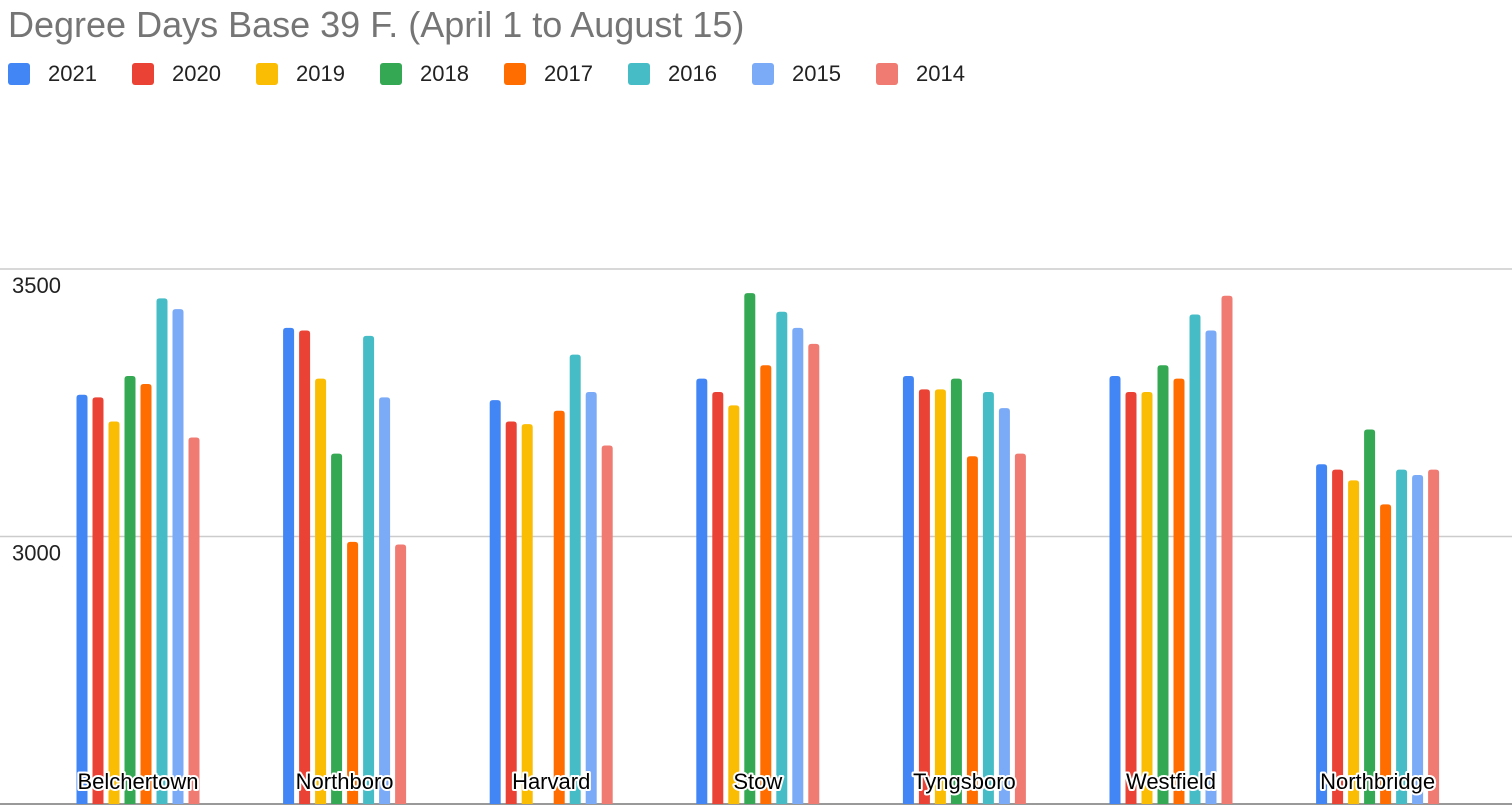  What do you see at coordinates (551, 781) in the screenshot?
I see `x-tick-label: Harvard` at bounding box center [551, 781].